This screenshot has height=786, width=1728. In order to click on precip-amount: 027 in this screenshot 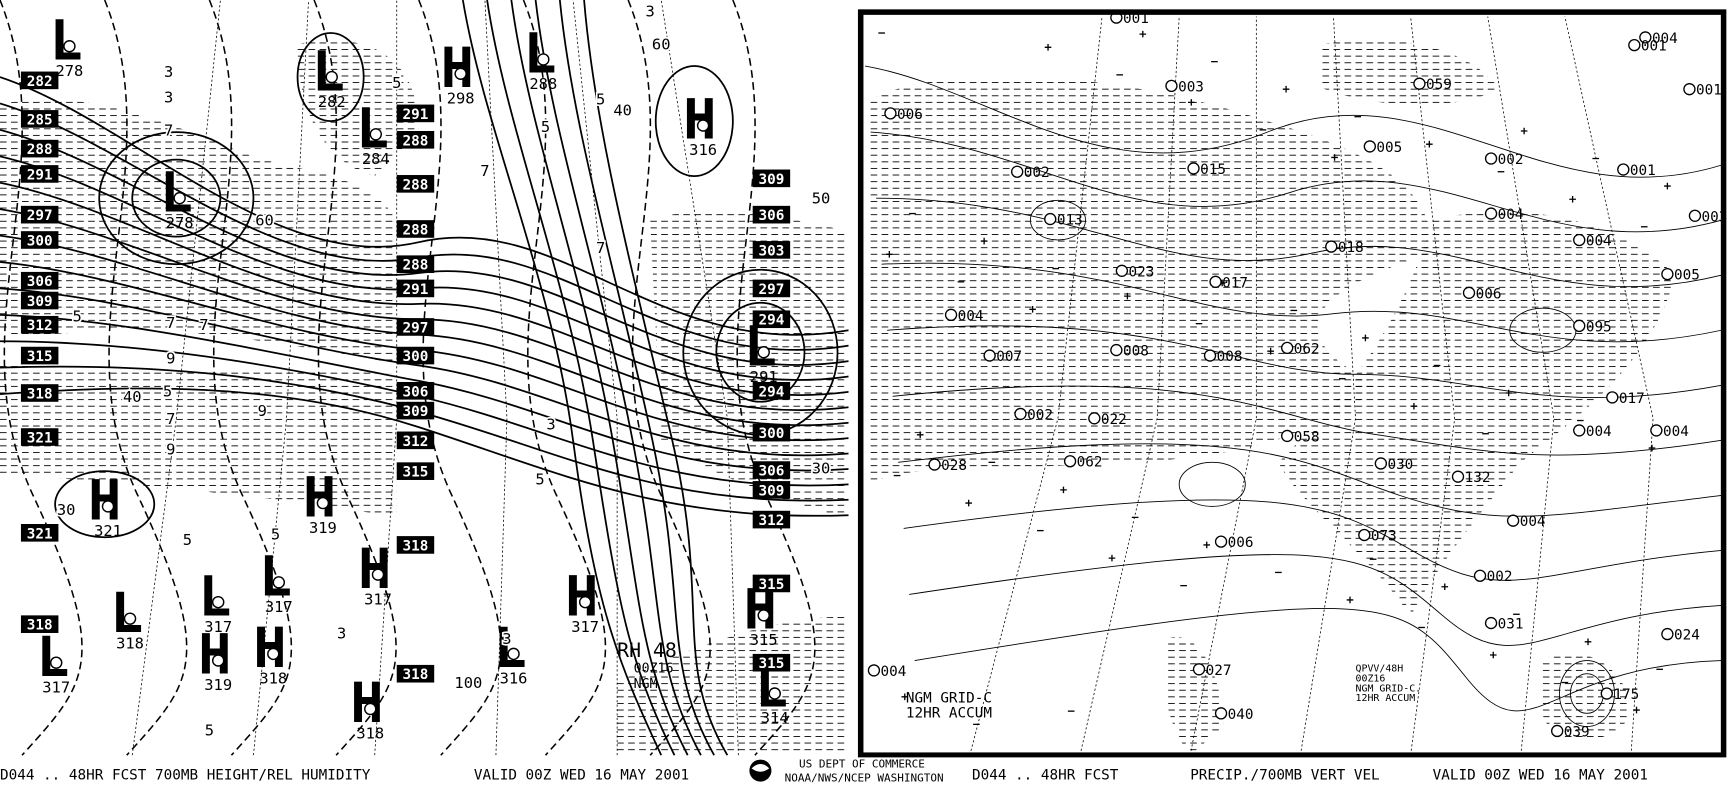, I will do `click(1219, 671)`.